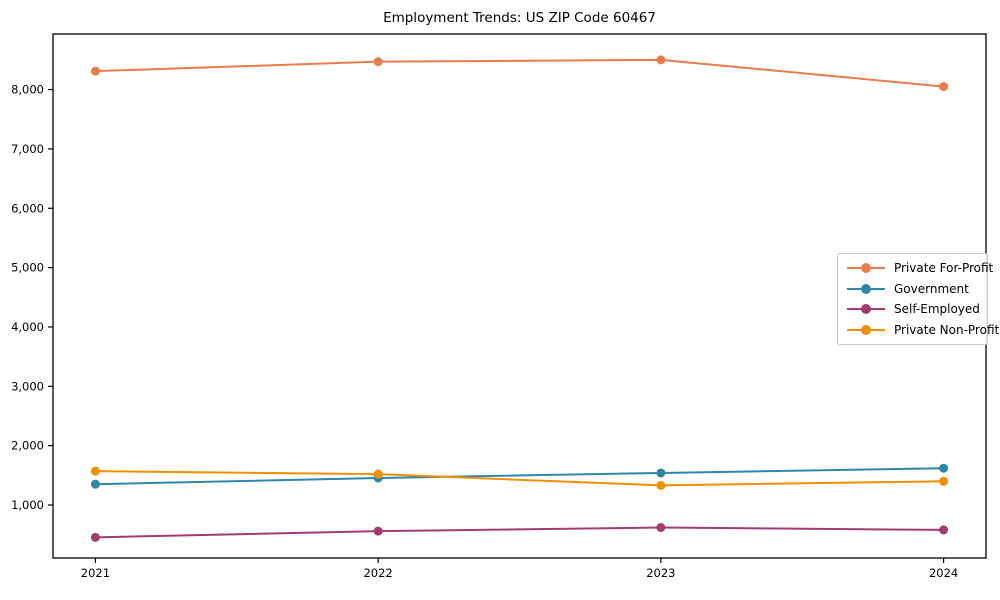  I want to click on series-line-government, so click(519, 476).